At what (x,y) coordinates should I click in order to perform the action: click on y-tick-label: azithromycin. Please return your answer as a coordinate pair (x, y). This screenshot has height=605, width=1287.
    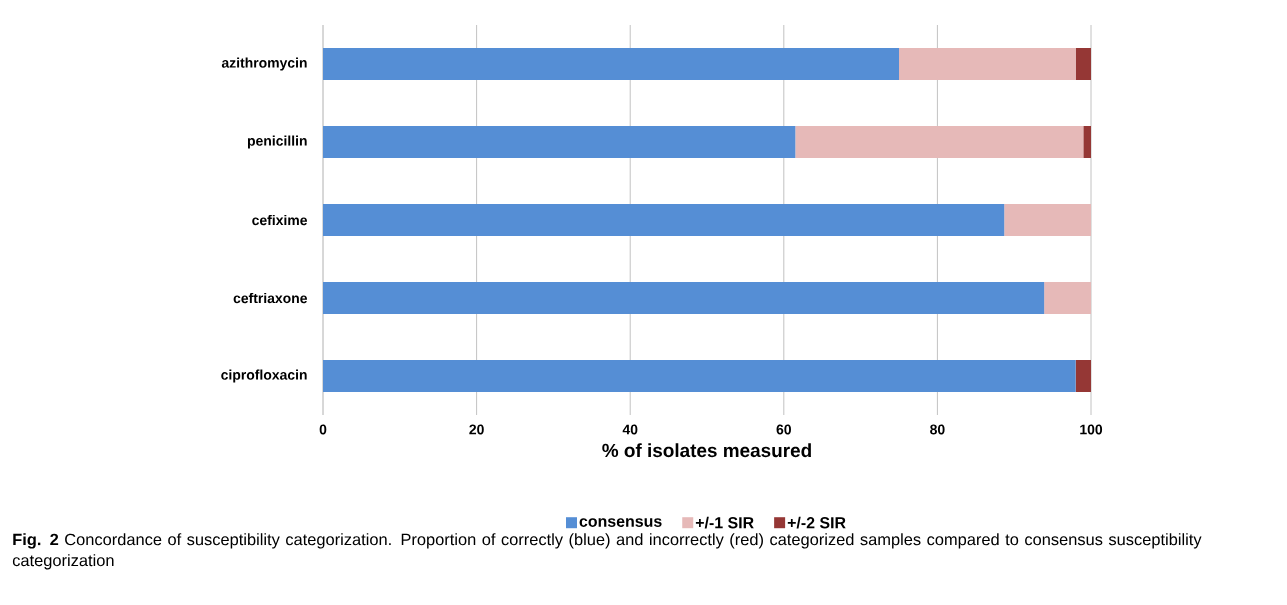
    Looking at the image, I should click on (264, 64).